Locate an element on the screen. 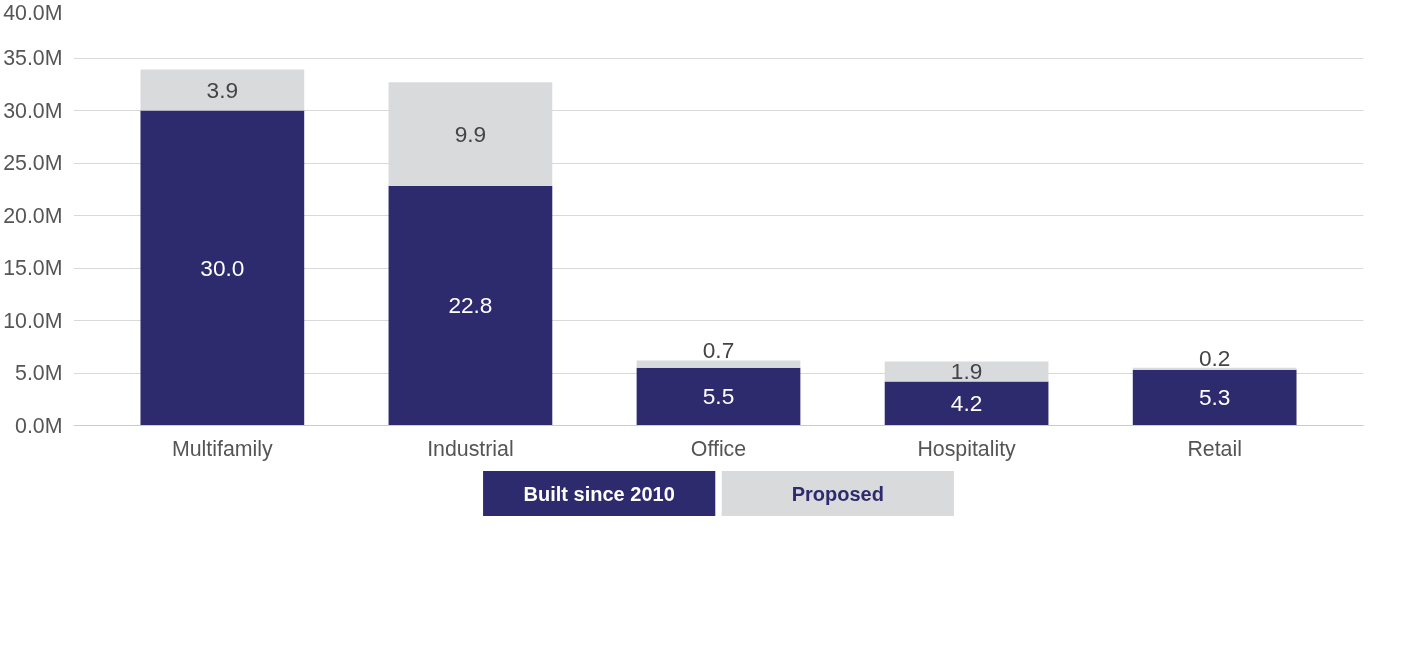 This screenshot has width=1414, height=650. data-label: 0.7 is located at coordinates (718, 350).